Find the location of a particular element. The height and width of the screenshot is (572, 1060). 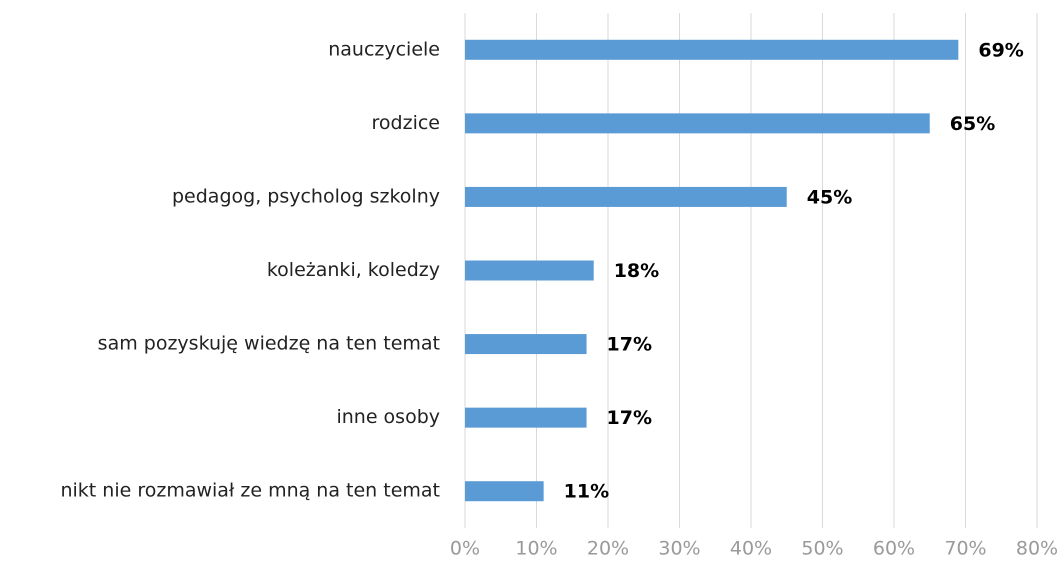

category-label: rodzice is located at coordinates (406, 123).